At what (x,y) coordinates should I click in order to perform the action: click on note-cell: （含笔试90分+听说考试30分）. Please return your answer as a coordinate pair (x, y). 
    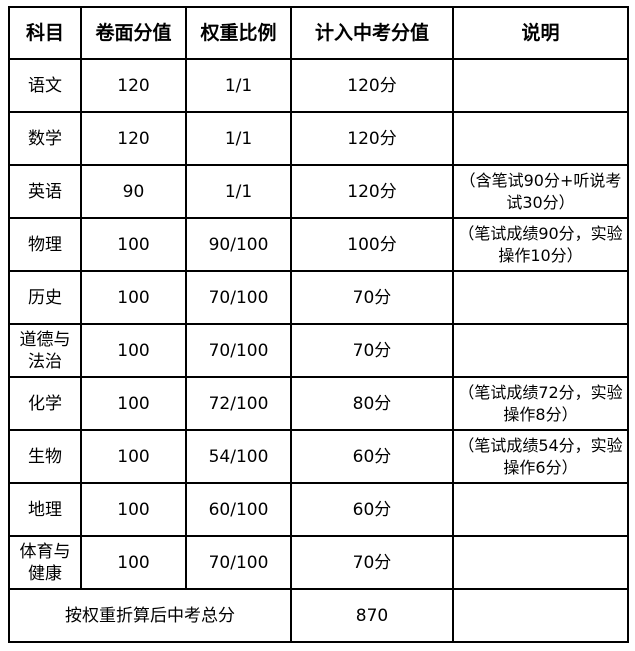
    Looking at the image, I should click on (540, 191).